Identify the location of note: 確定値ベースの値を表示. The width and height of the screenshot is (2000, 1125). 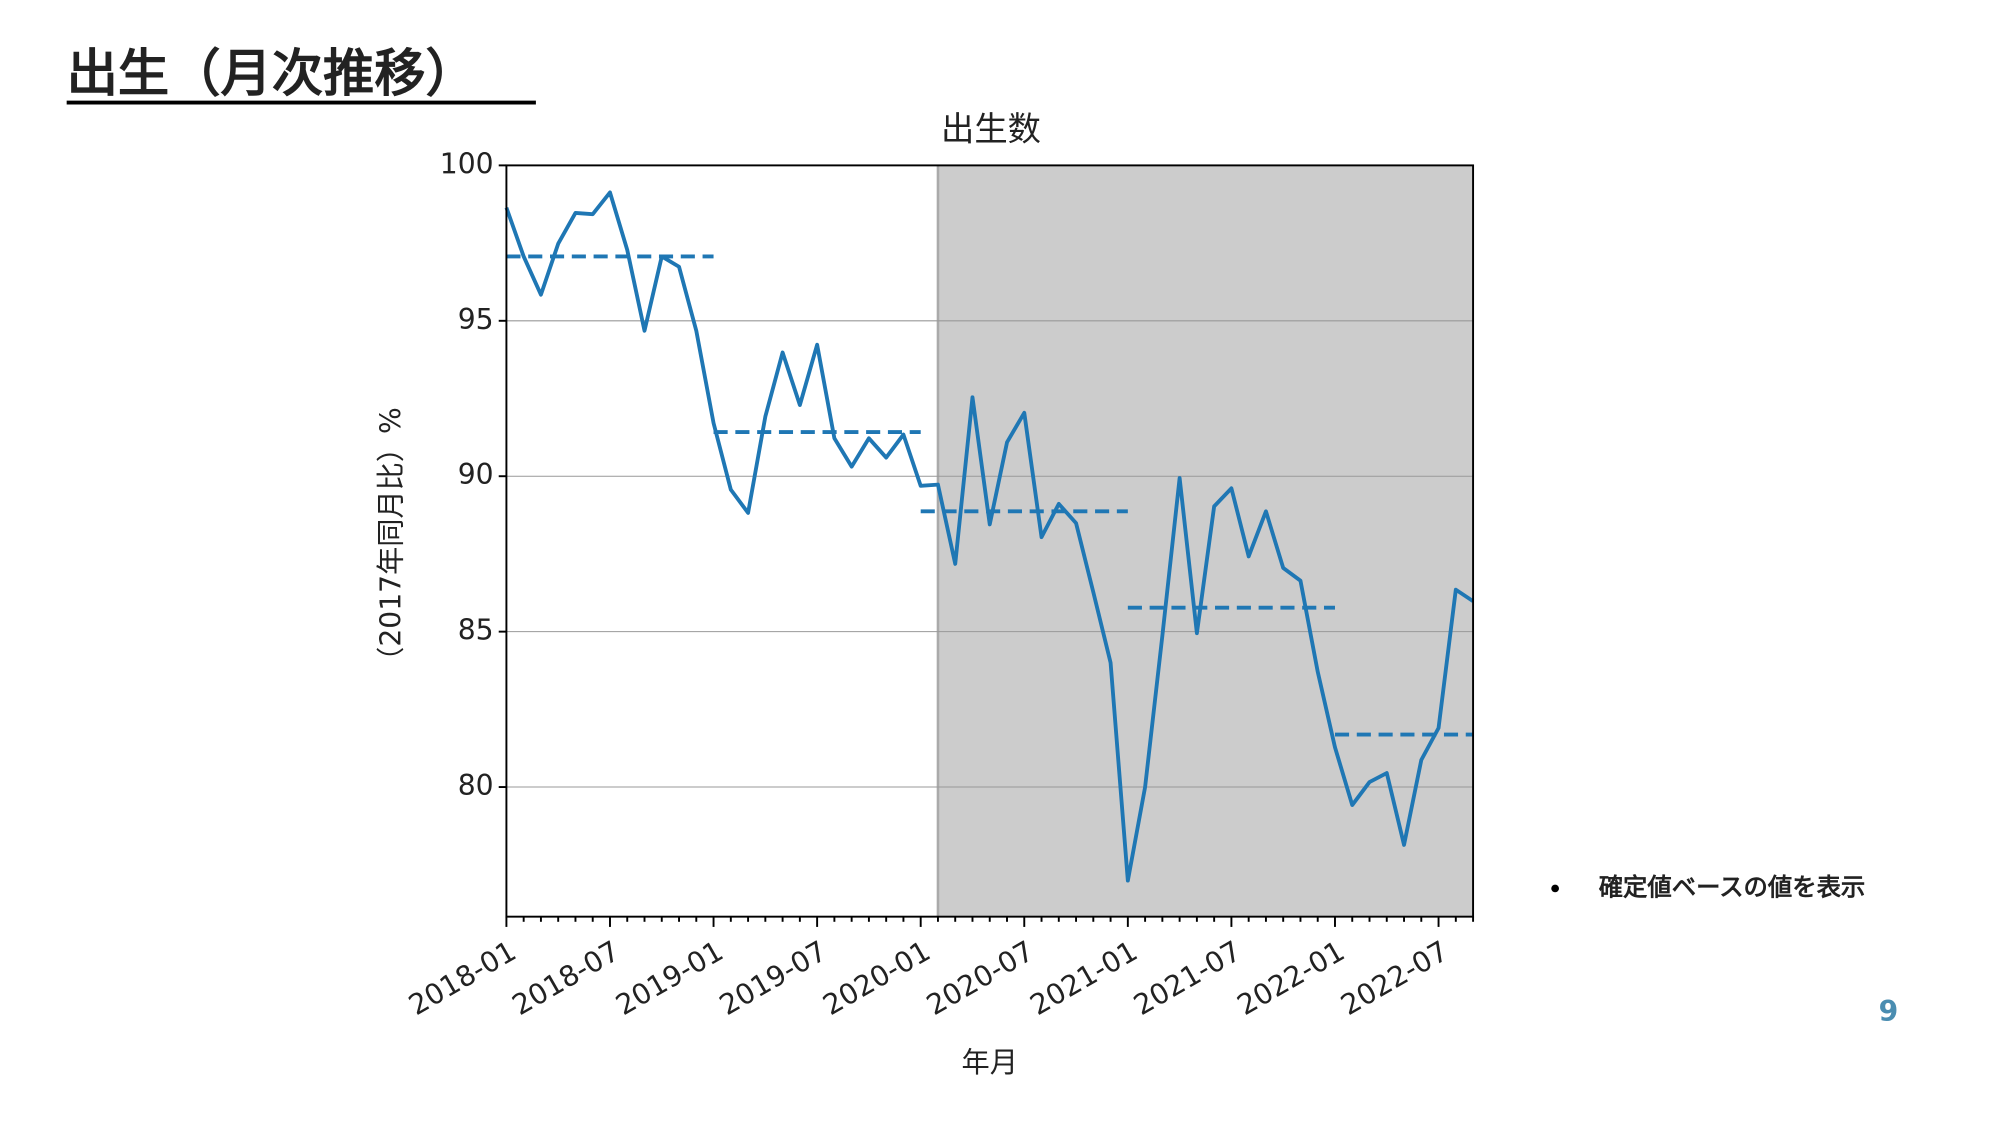
(1732, 886).